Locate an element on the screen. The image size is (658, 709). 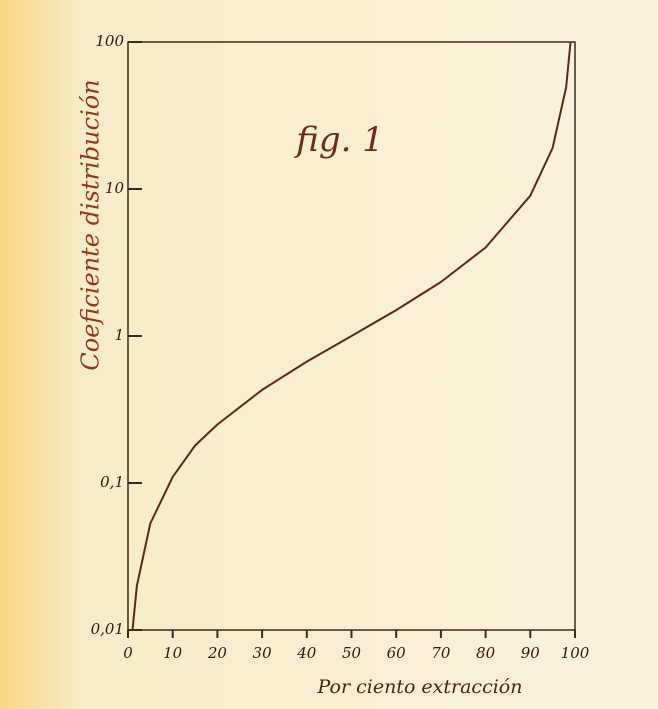
chart-title: fig. 1 is located at coordinates (338, 140).